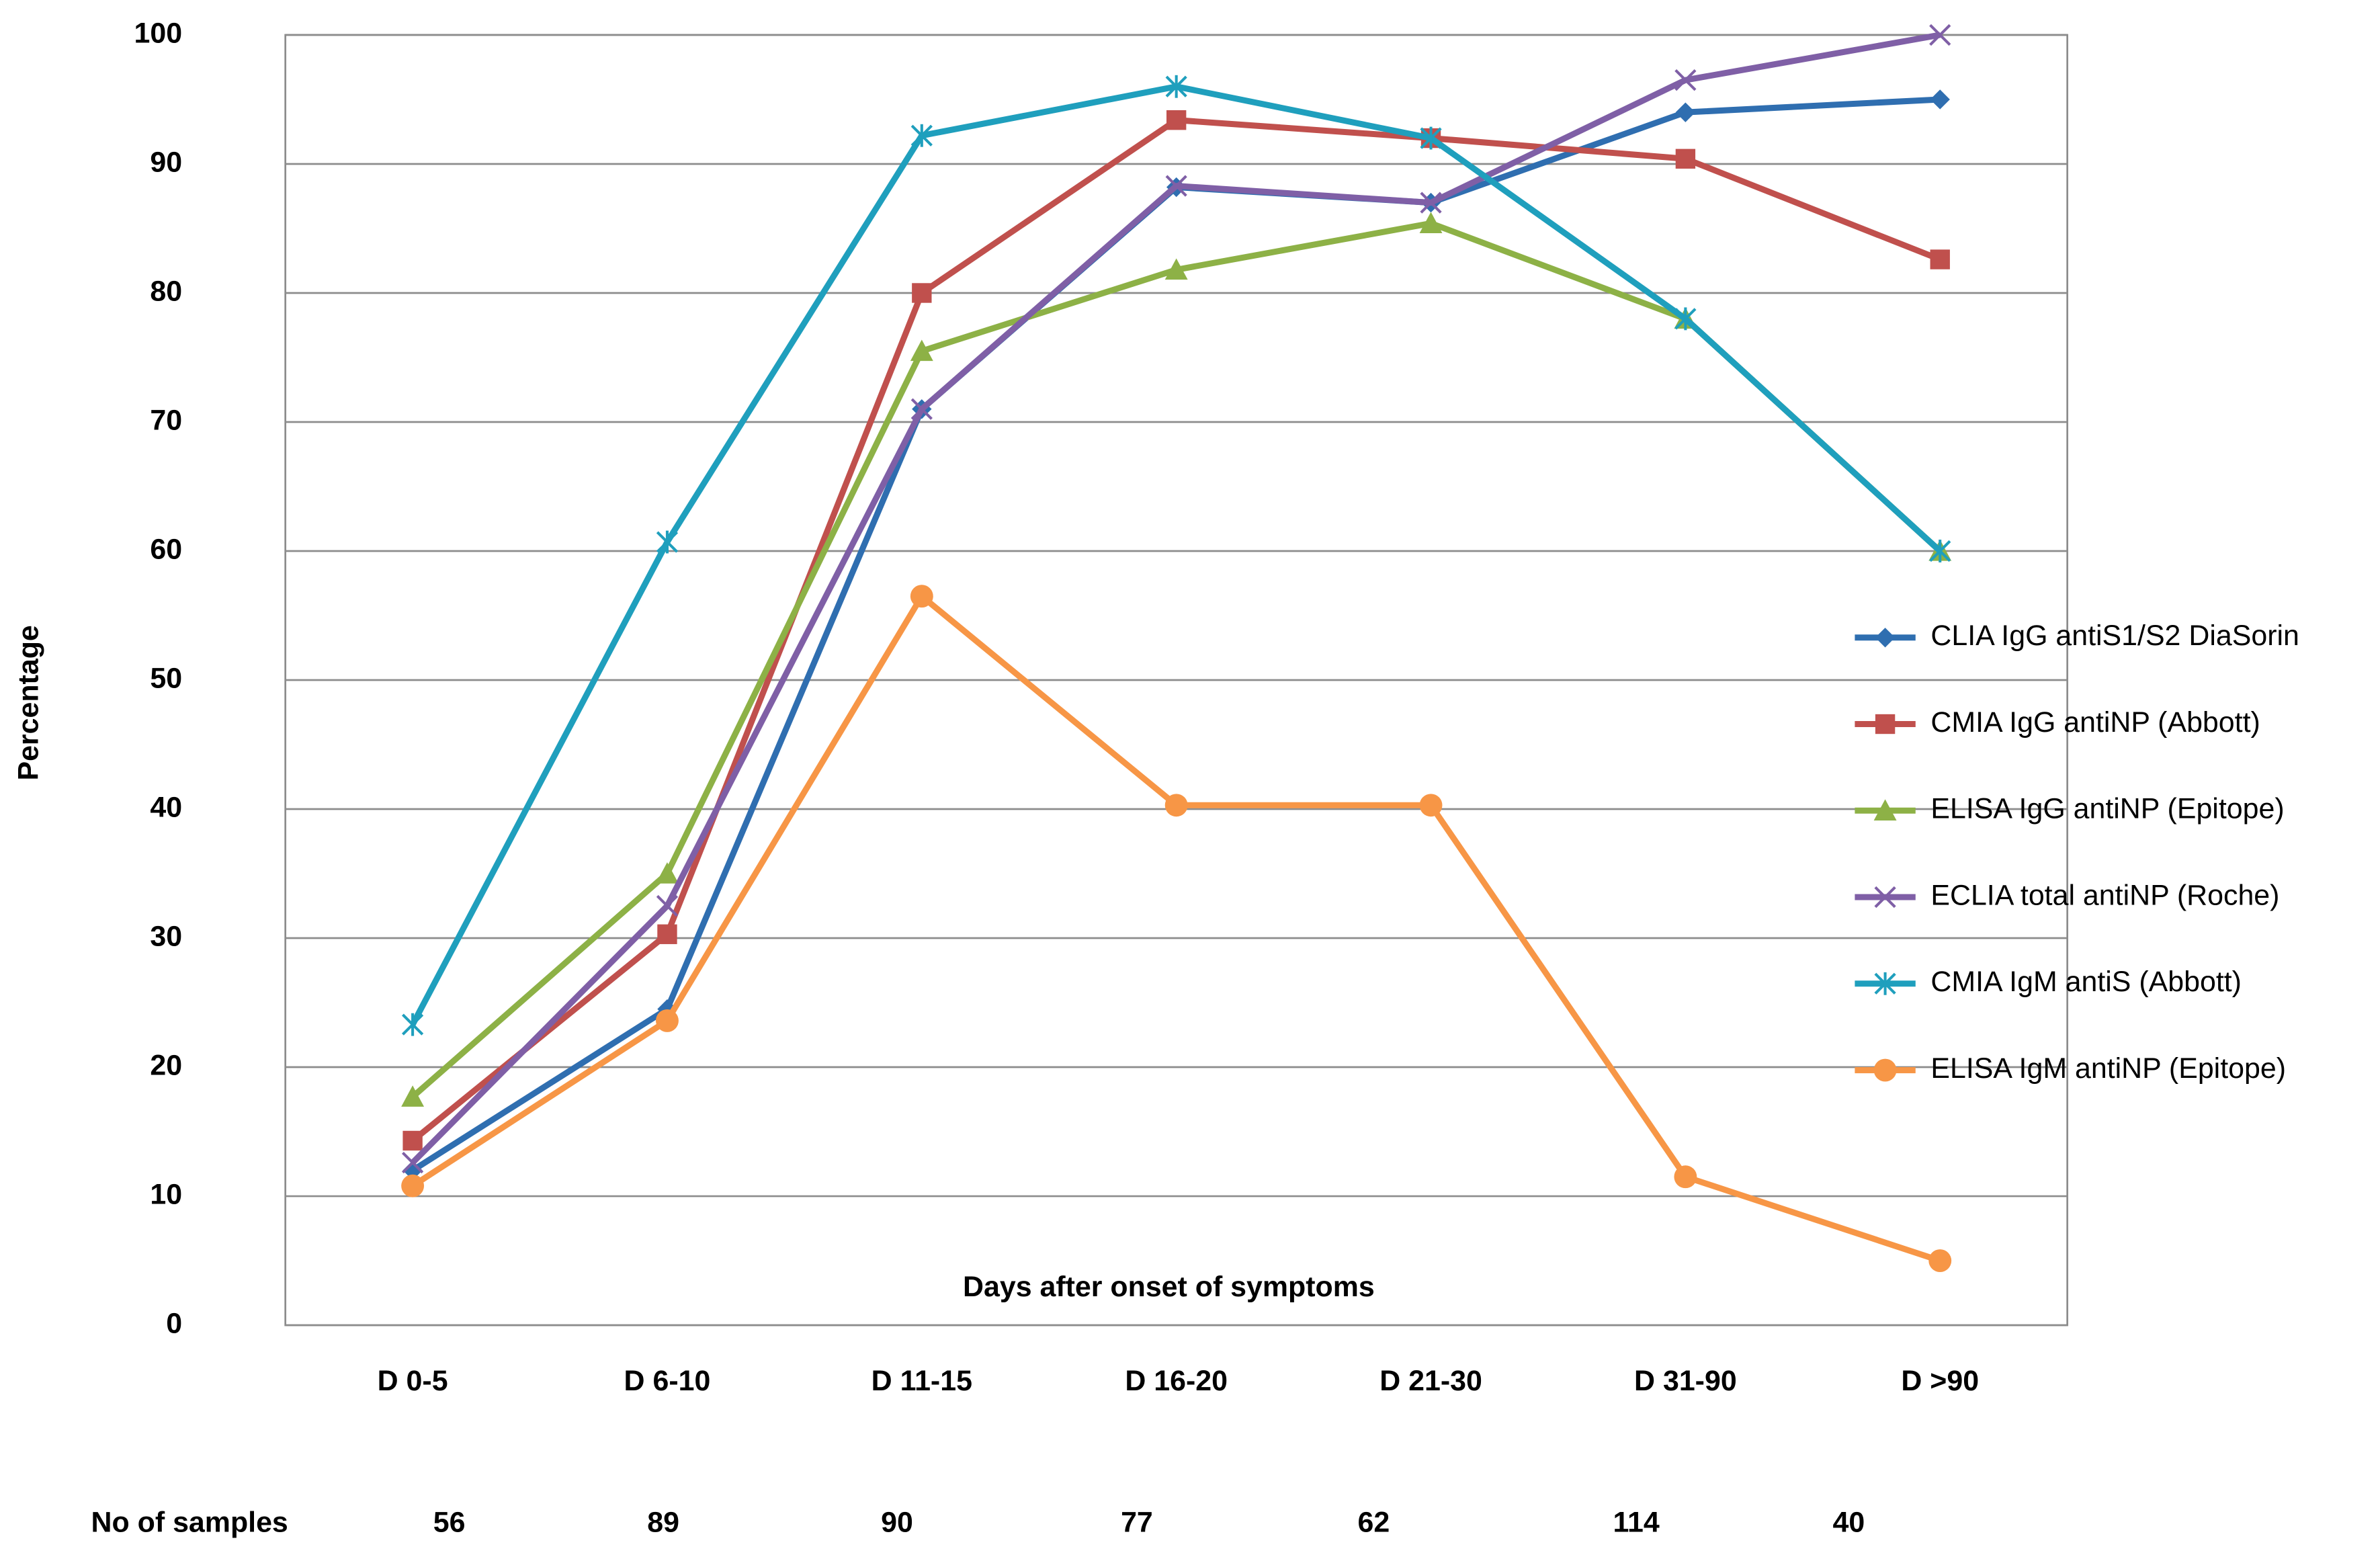 This screenshot has height=1557, width=2380. Describe the element at coordinates (166, 936) in the screenshot. I see `y-tick-label: 30` at that location.